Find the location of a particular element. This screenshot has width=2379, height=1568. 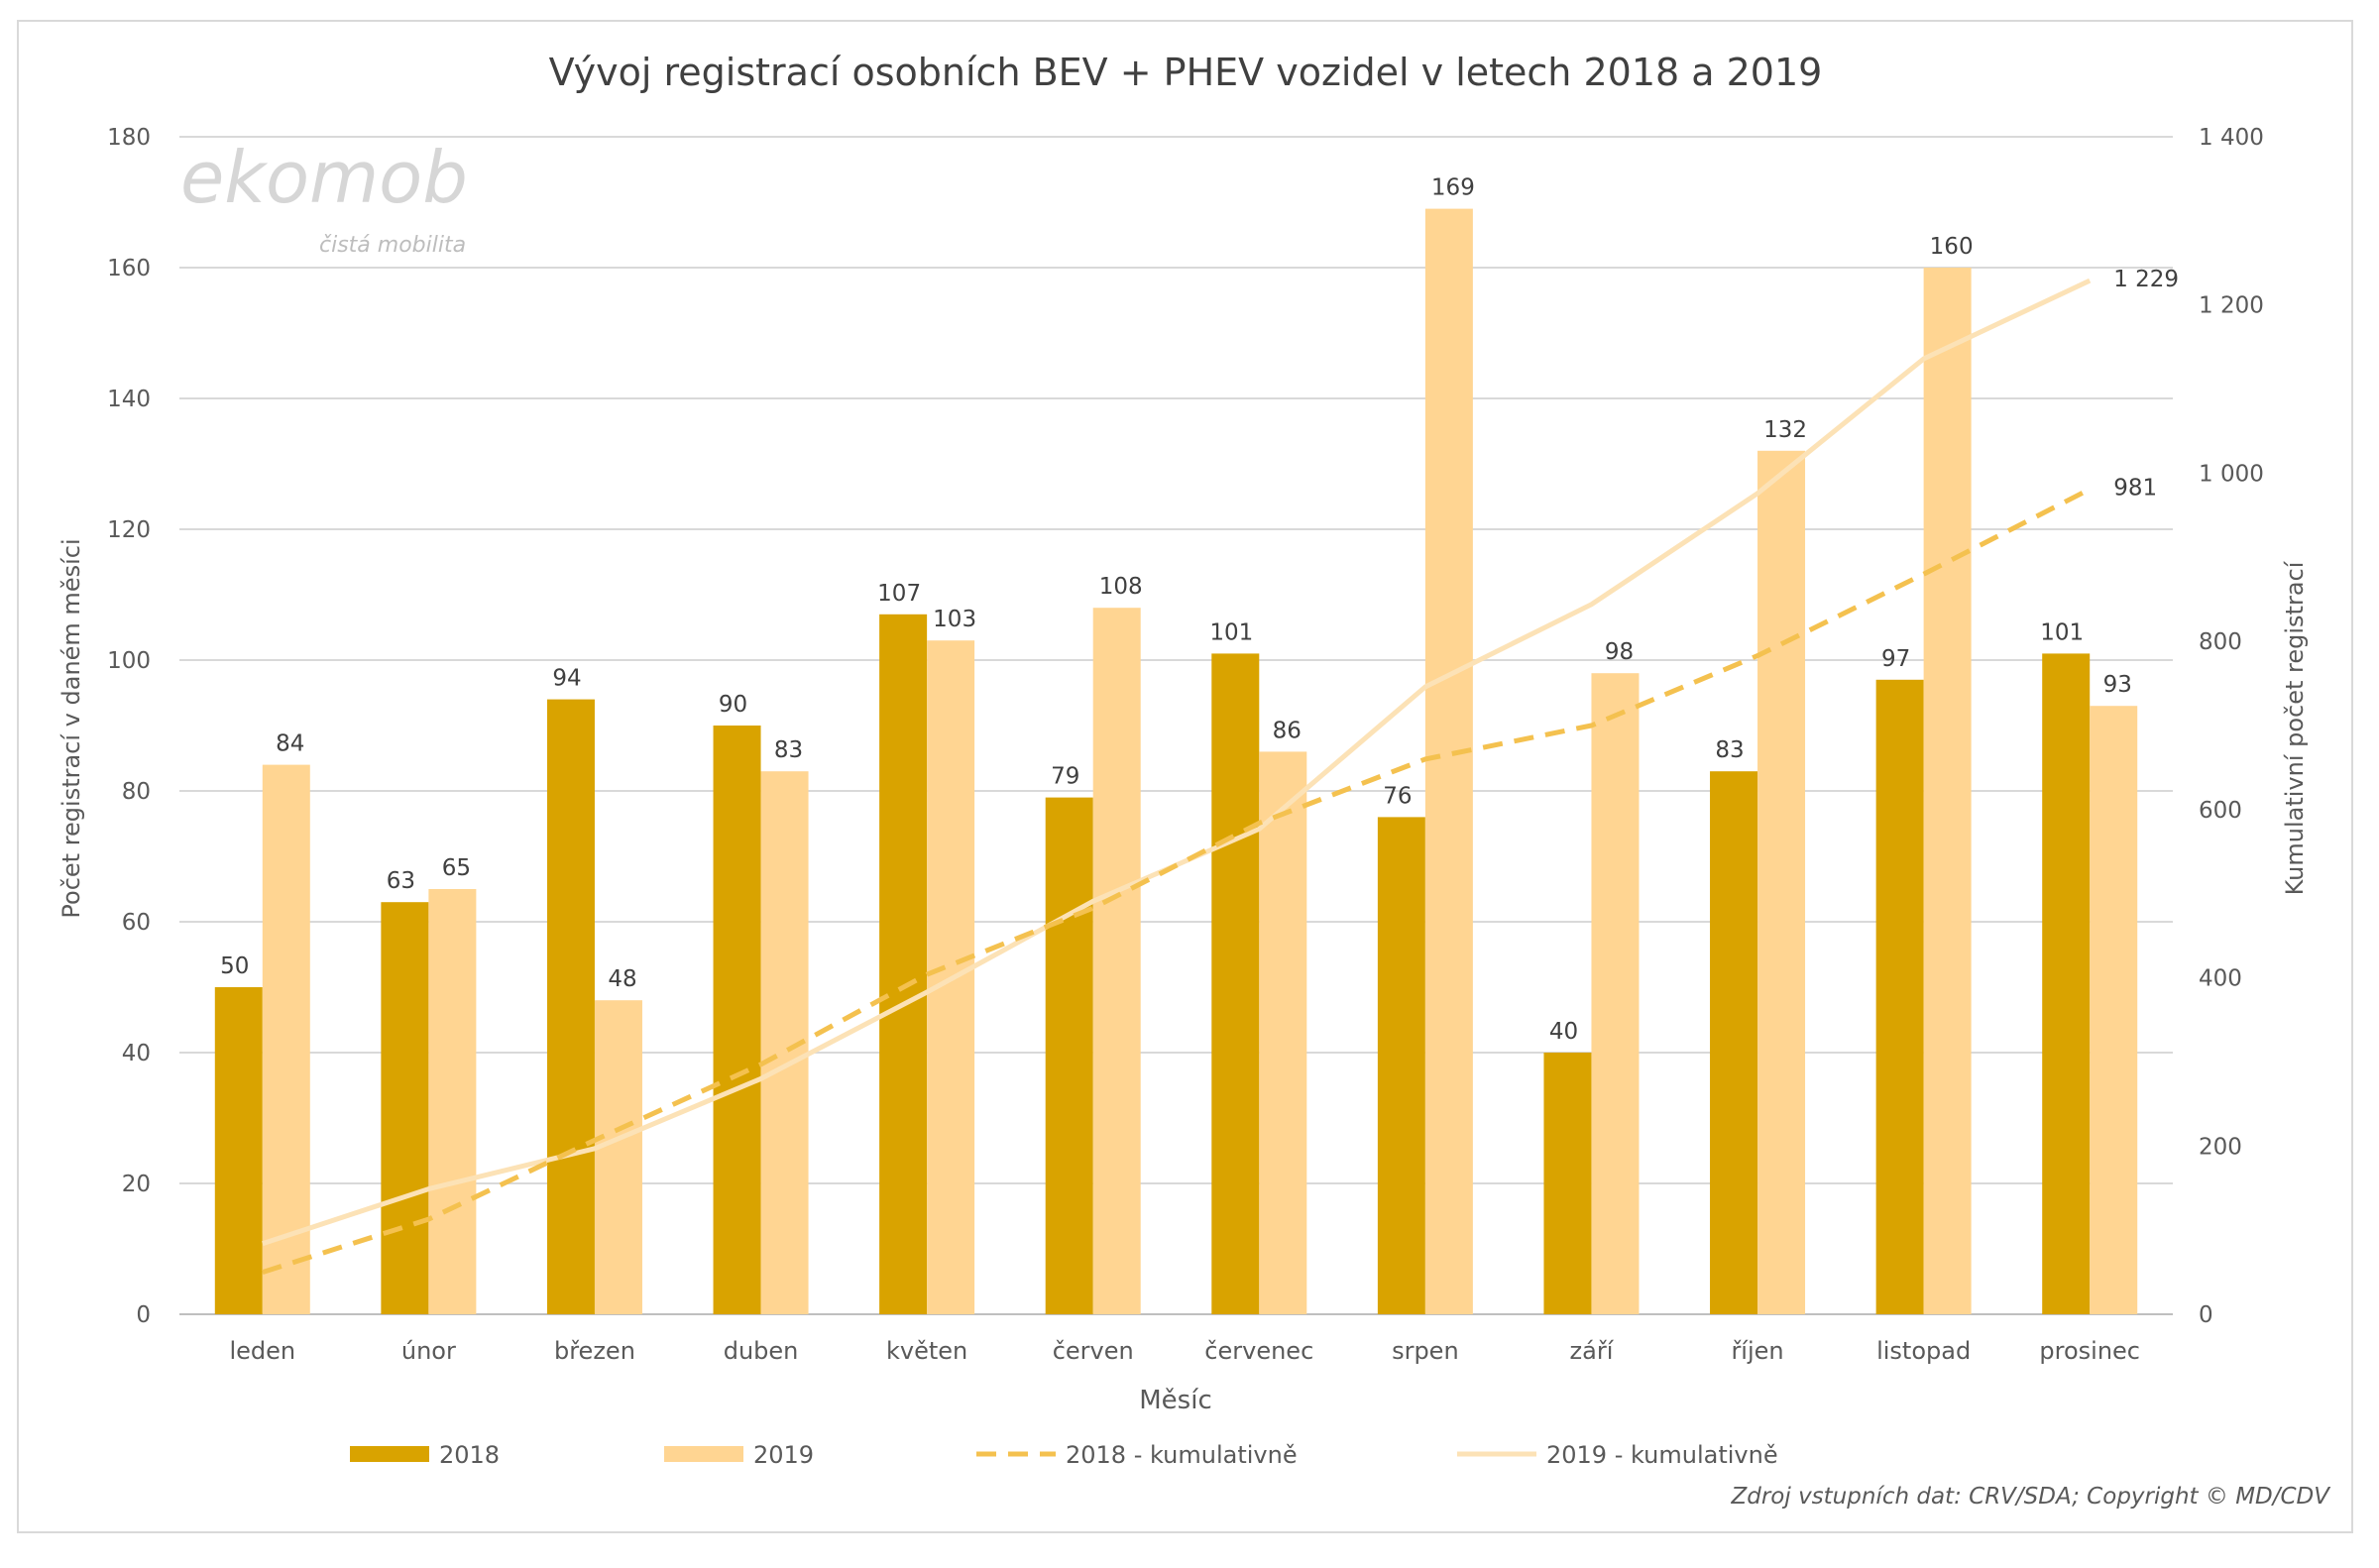

y-tick-label: 20 is located at coordinates (136, 1184).